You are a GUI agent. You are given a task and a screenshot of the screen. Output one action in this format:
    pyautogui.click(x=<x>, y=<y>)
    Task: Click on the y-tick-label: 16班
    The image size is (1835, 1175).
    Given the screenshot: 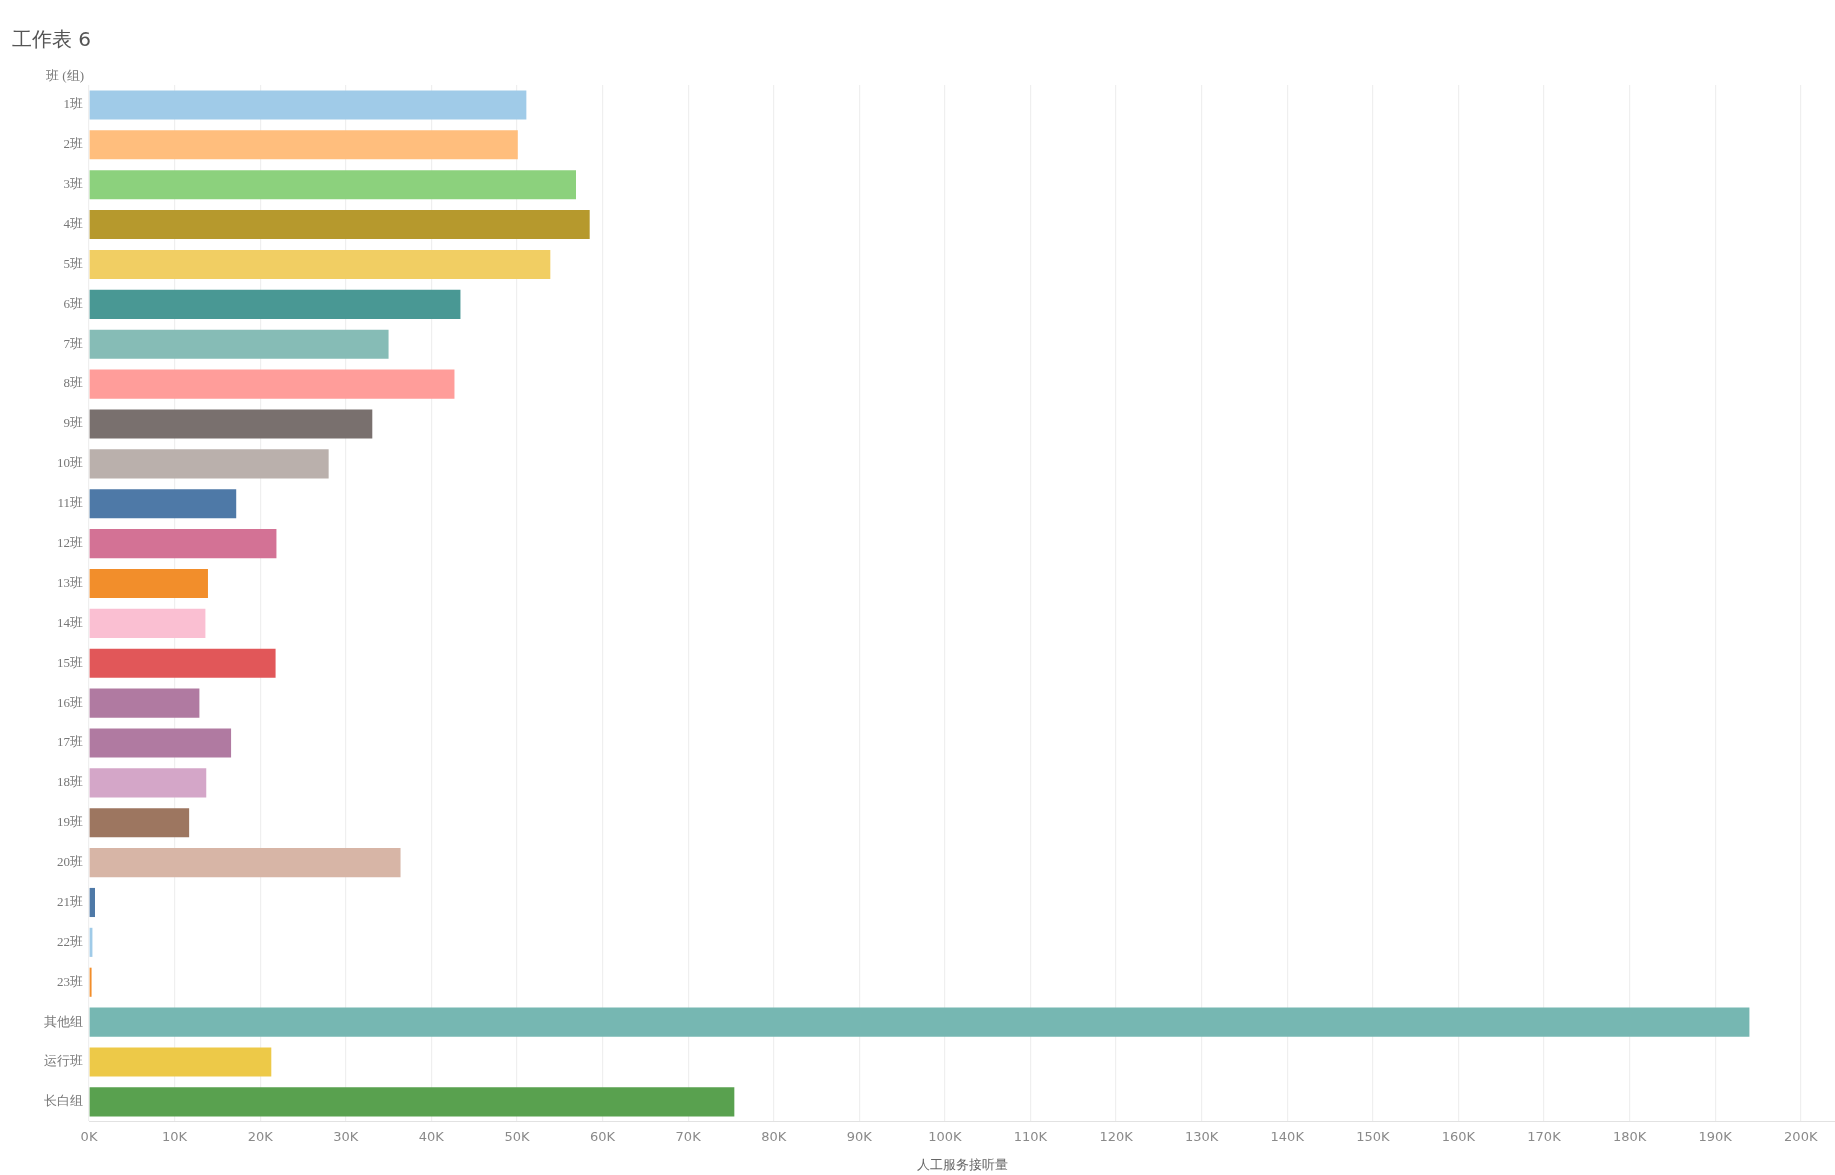 What is the action you would take?
    pyautogui.click(x=70, y=702)
    